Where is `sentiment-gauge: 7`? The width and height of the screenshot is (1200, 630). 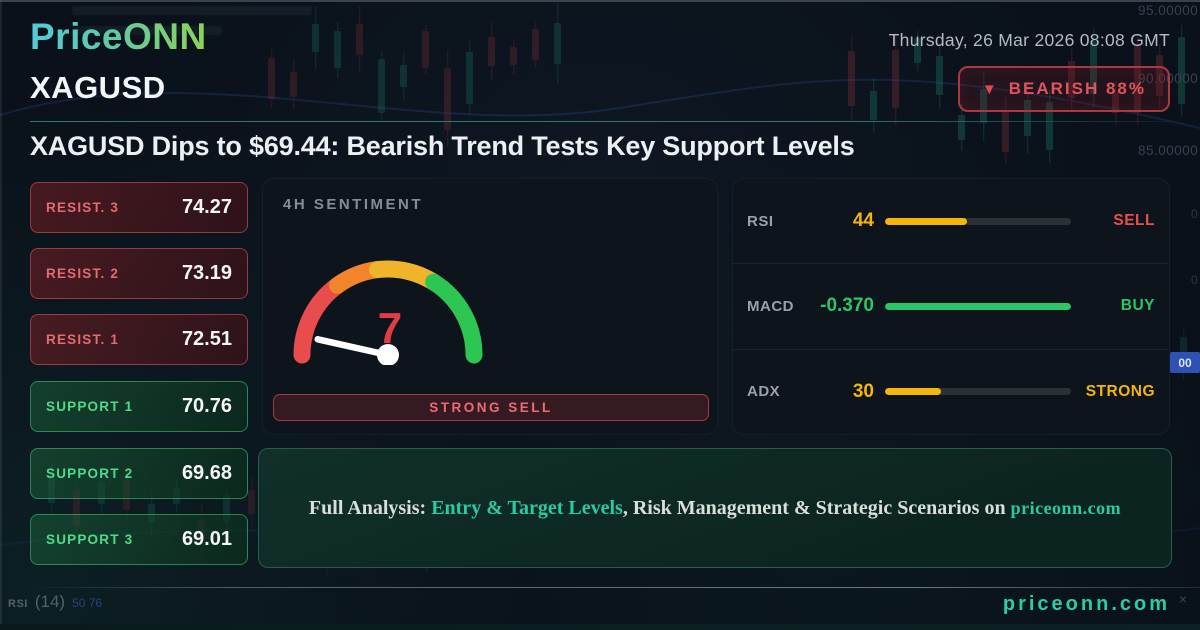 sentiment-gauge: 7 is located at coordinates (388, 312).